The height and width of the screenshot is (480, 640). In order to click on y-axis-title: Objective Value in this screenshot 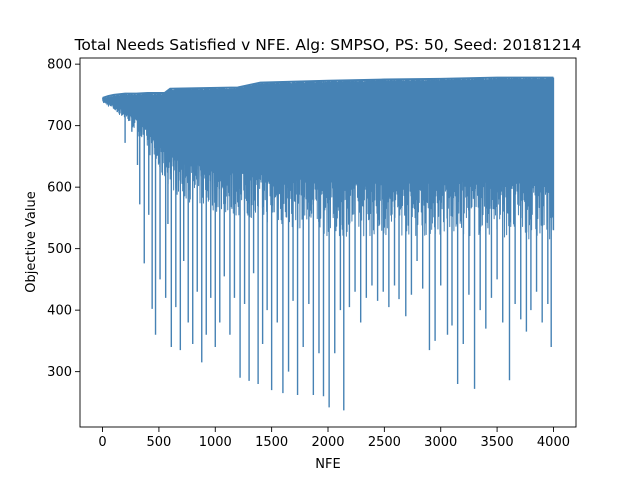, I will do `click(31, 241)`.